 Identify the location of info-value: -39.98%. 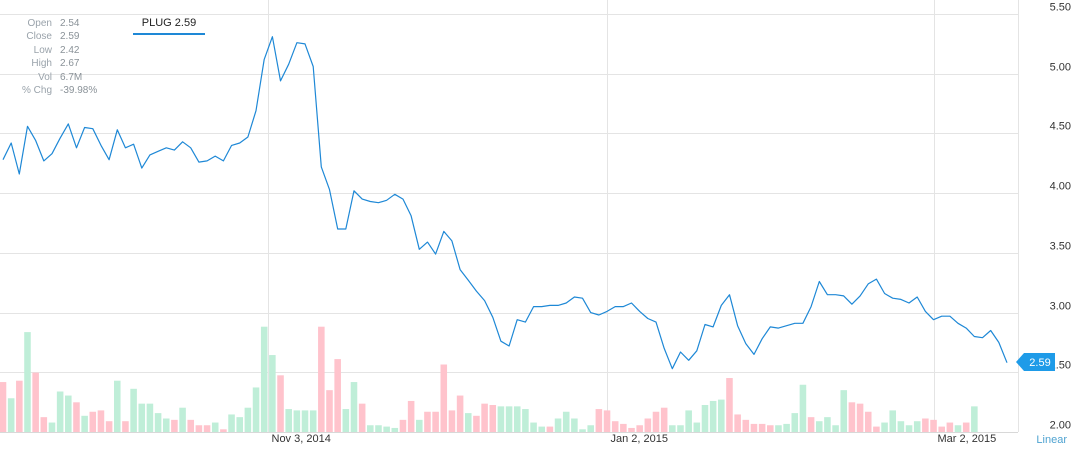
(79, 91).